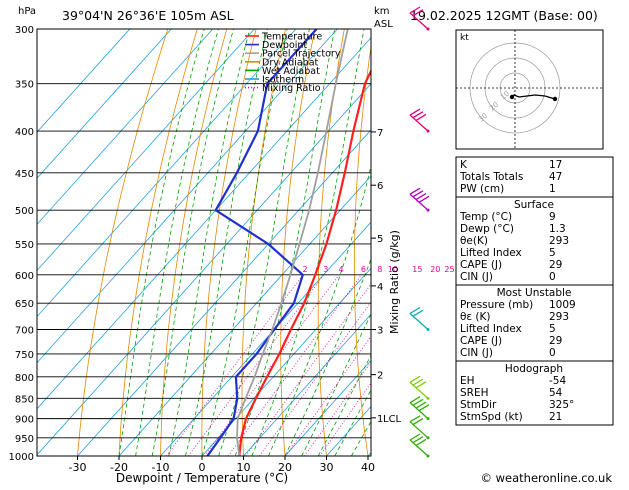 Image resolution: width=629 pixels, height=490 pixels. Describe the element at coordinates (552, 189) in the screenshot. I see `indices-table-value: 1` at that location.